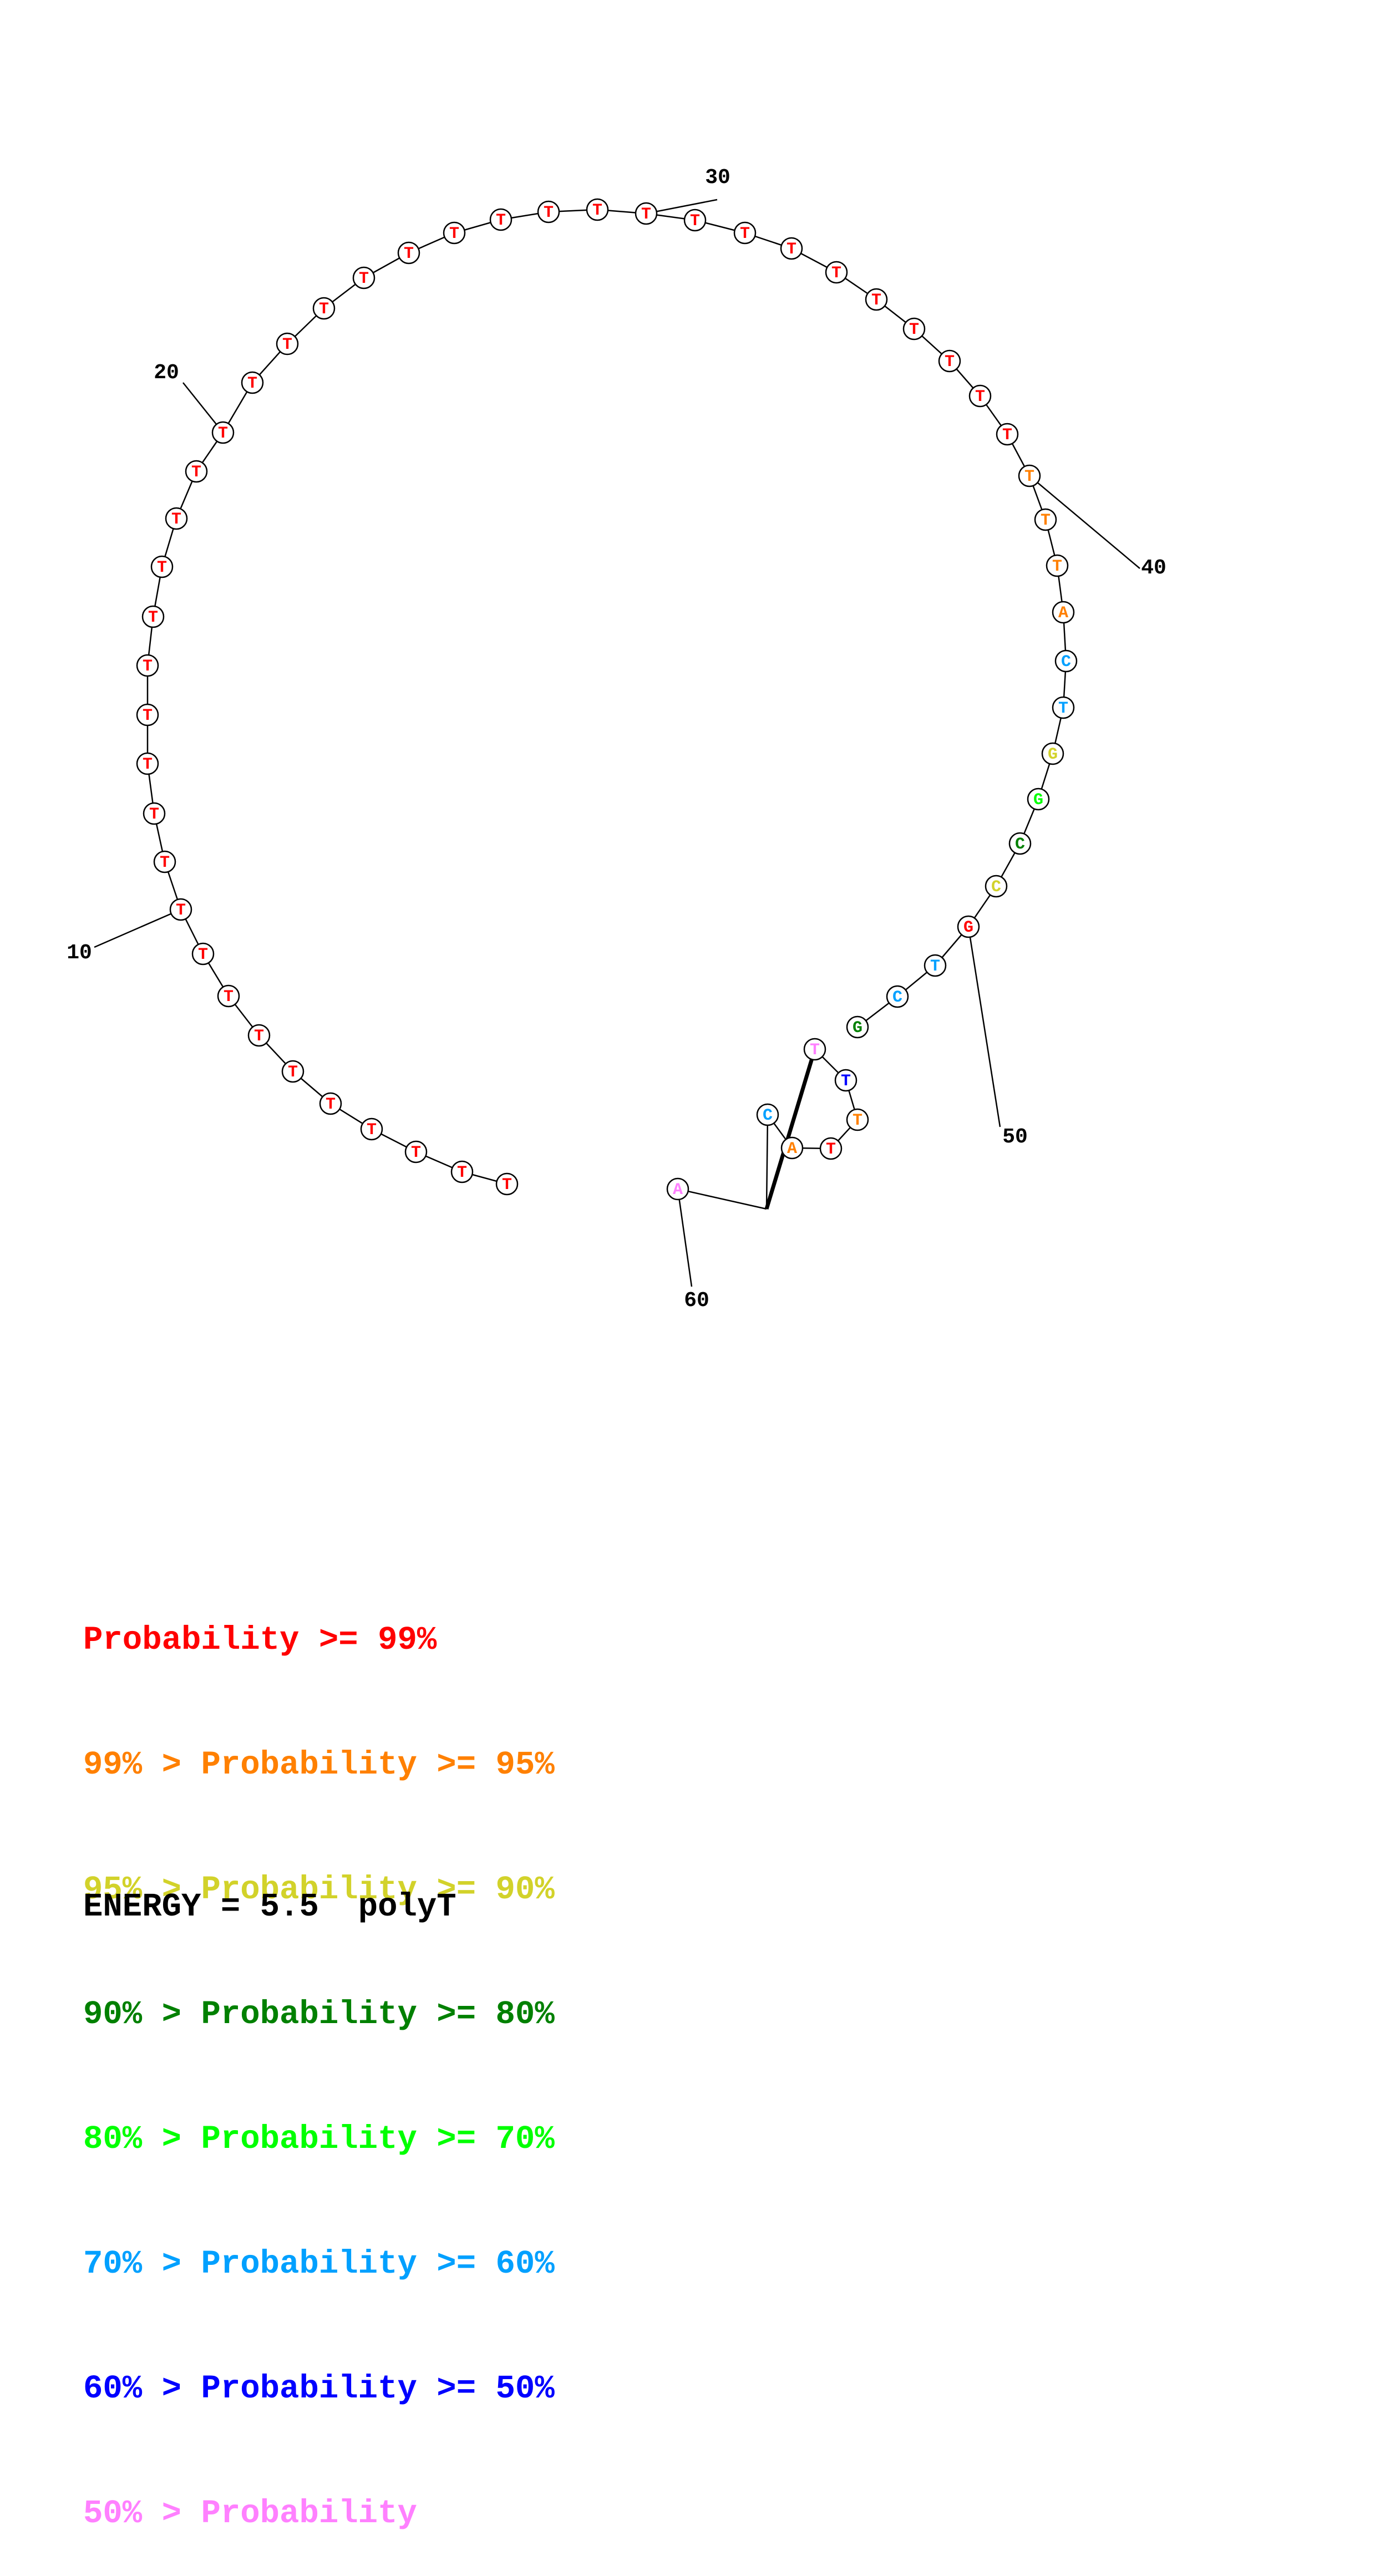 The height and width of the screenshot is (2576, 1375). What do you see at coordinates (319, 1765) in the screenshot?
I see `legend-row: 99% > Probability >= 95%` at bounding box center [319, 1765].